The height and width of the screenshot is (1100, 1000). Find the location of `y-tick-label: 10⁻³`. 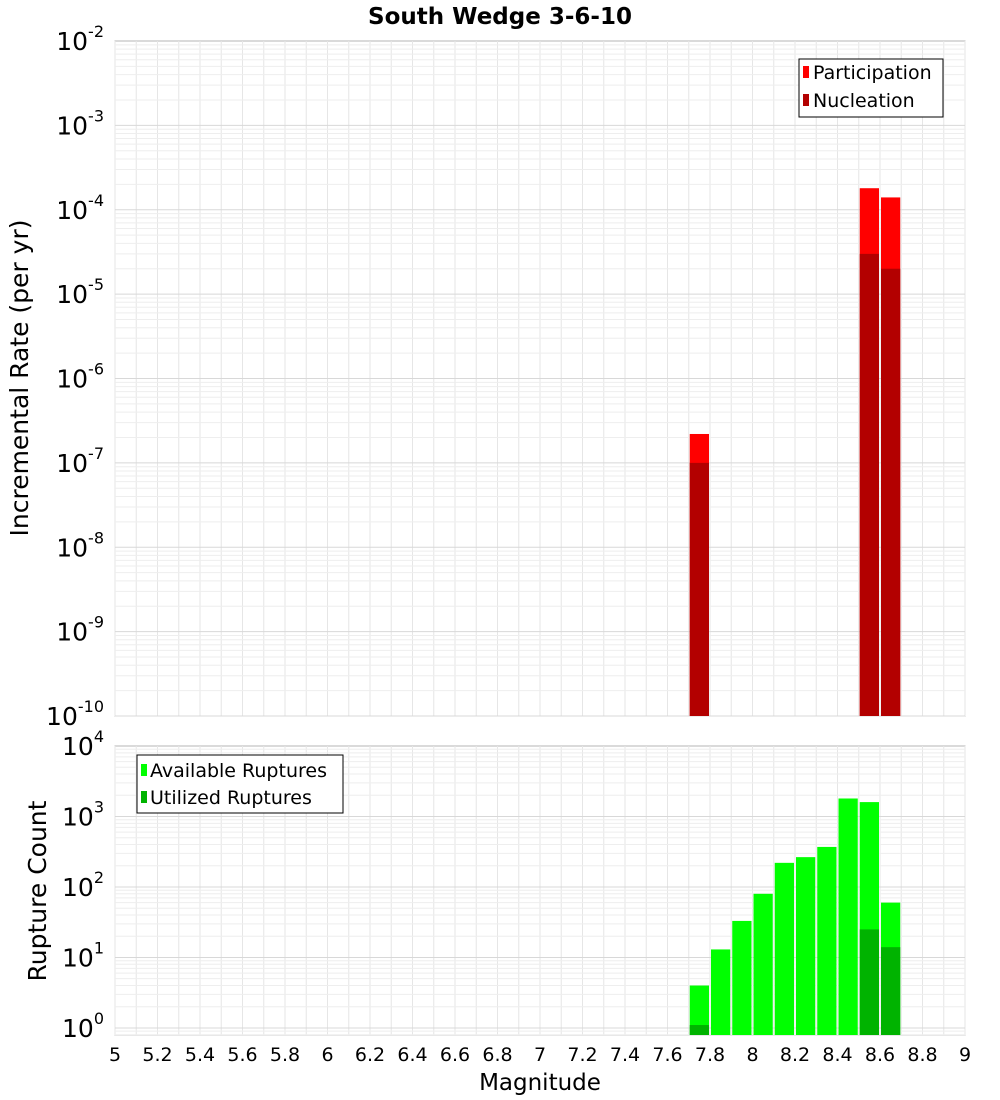

y-tick-label: 10⁻³ is located at coordinates (80, 123).